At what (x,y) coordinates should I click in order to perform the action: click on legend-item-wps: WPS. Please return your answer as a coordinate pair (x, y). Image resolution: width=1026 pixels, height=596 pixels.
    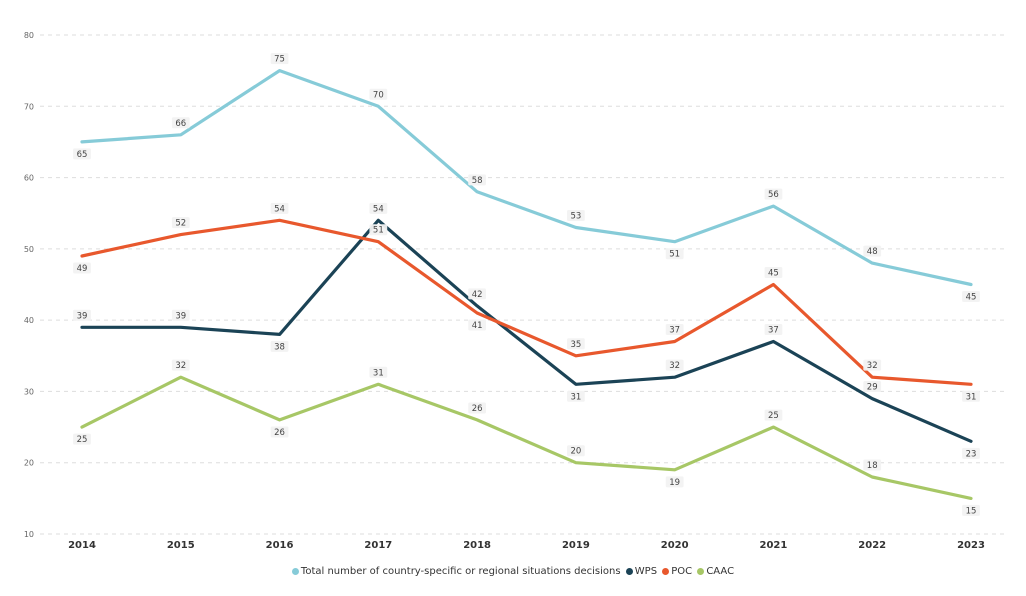
    Looking at the image, I should click on (641, 571).